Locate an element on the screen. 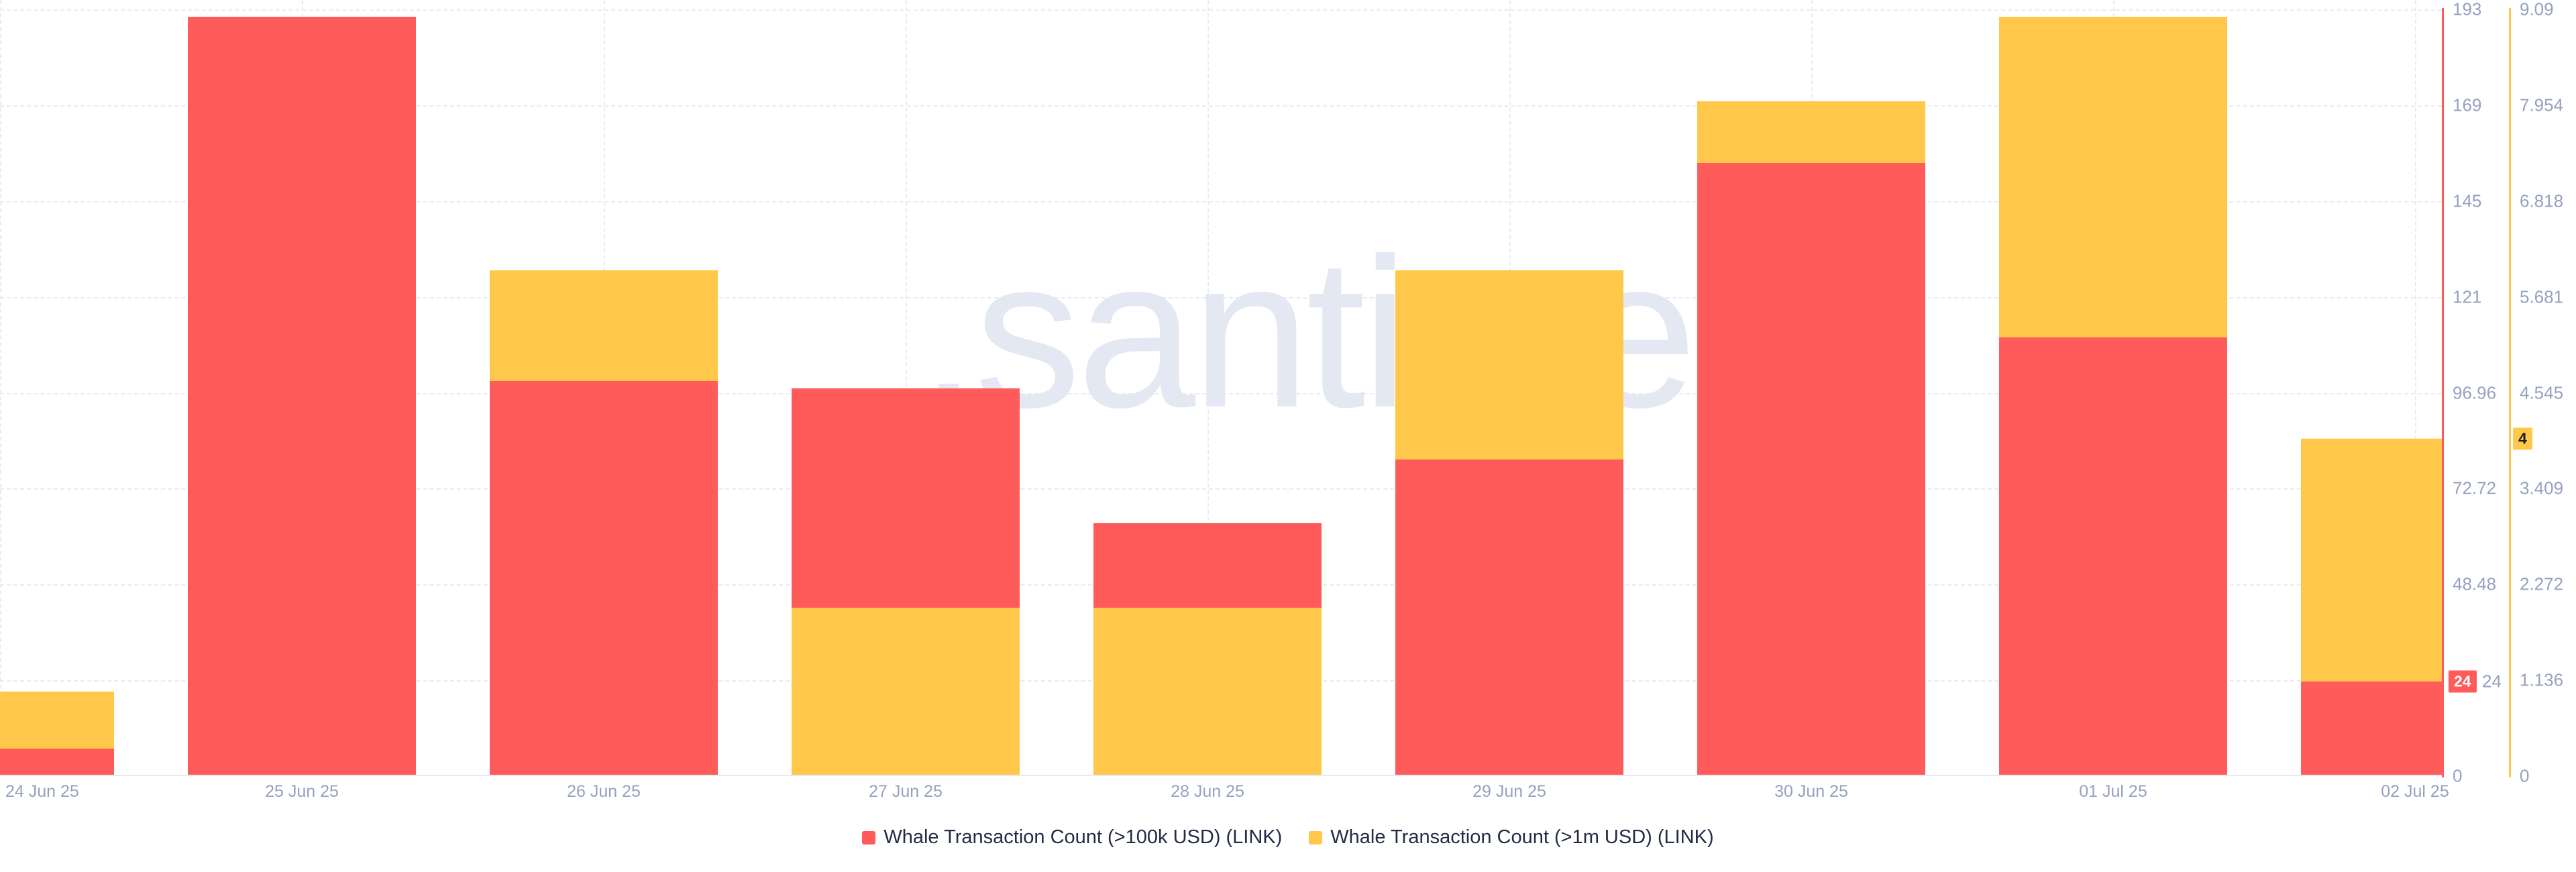 The width and height of the screenshot is (2576, 872). legend-swatch-yellow is located at coordinates (1316, 837).